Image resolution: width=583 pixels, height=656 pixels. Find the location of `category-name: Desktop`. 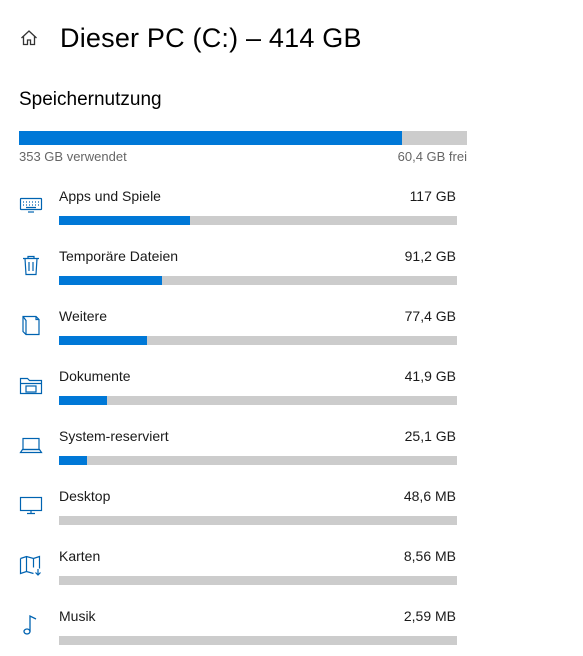

category-name: Desktop is located at coordinates (85, 496).